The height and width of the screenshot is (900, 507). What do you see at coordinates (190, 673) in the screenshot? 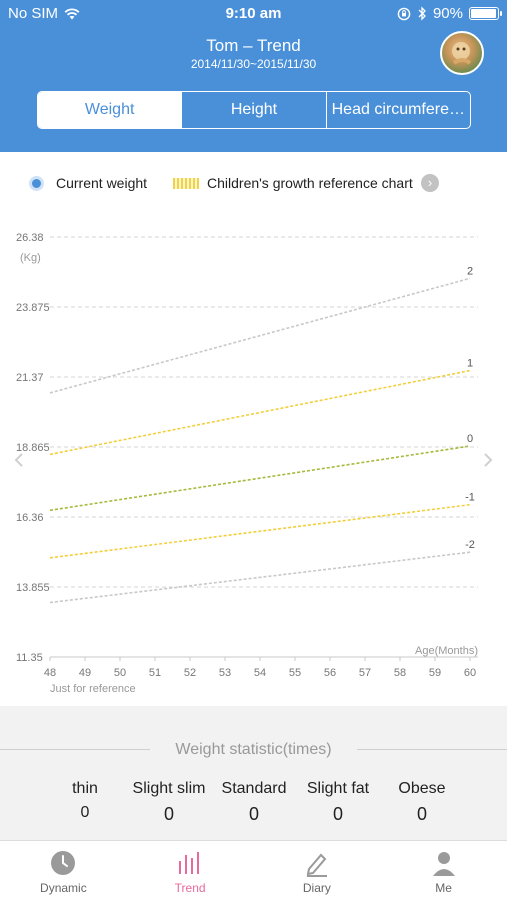
I see `x-tick-label: 52` at bounding box center [190, 673].